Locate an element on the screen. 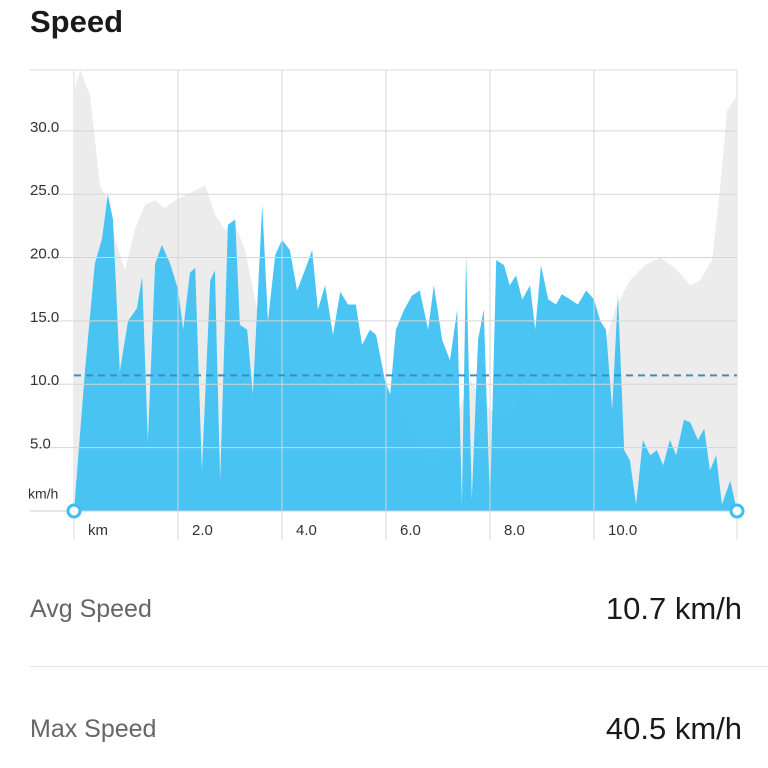 This screenshot has width=768, height=768. y-axis-unit: km/h is located at coordinates (43, 494).